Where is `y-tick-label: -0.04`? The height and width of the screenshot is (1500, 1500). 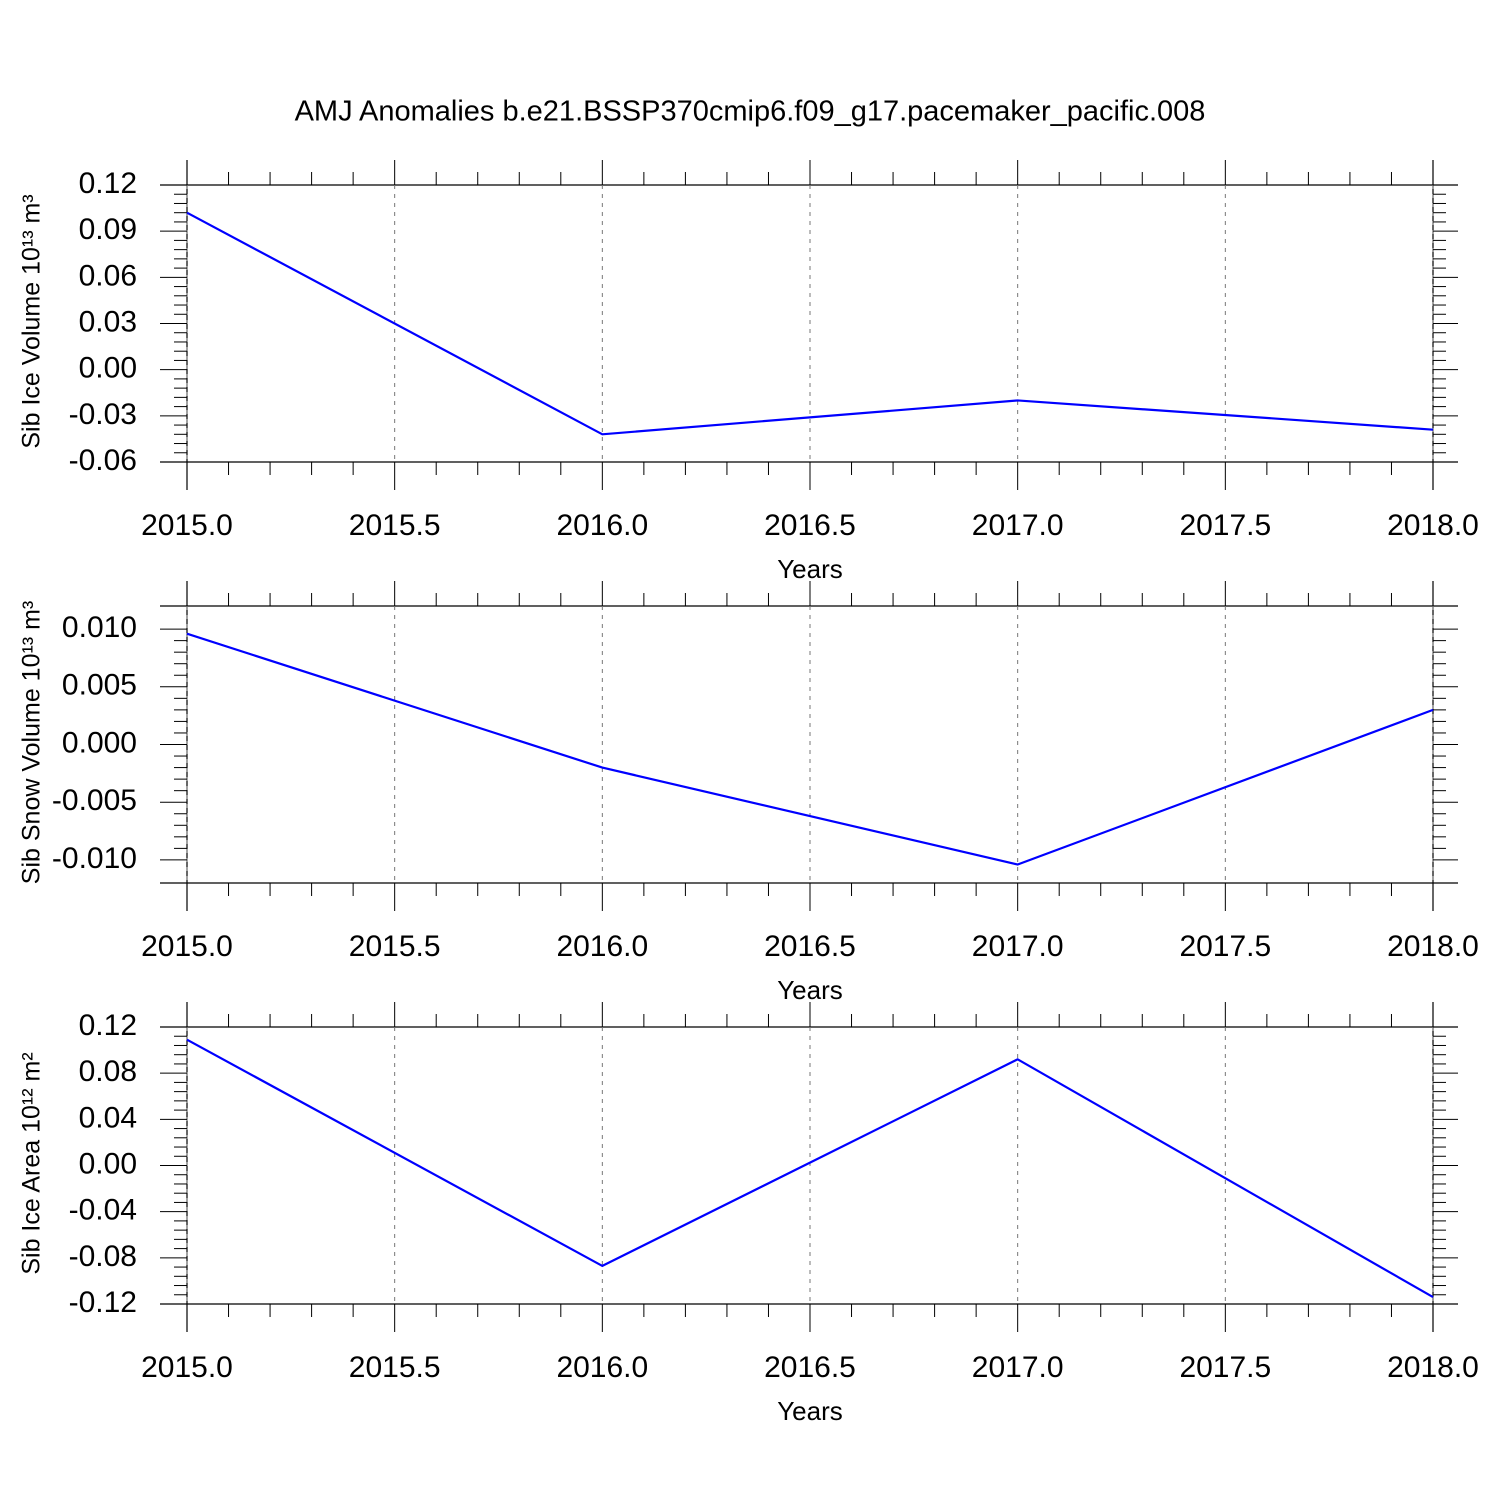
y-tick-label: -0.04 is located at coordinates (103, 1210).